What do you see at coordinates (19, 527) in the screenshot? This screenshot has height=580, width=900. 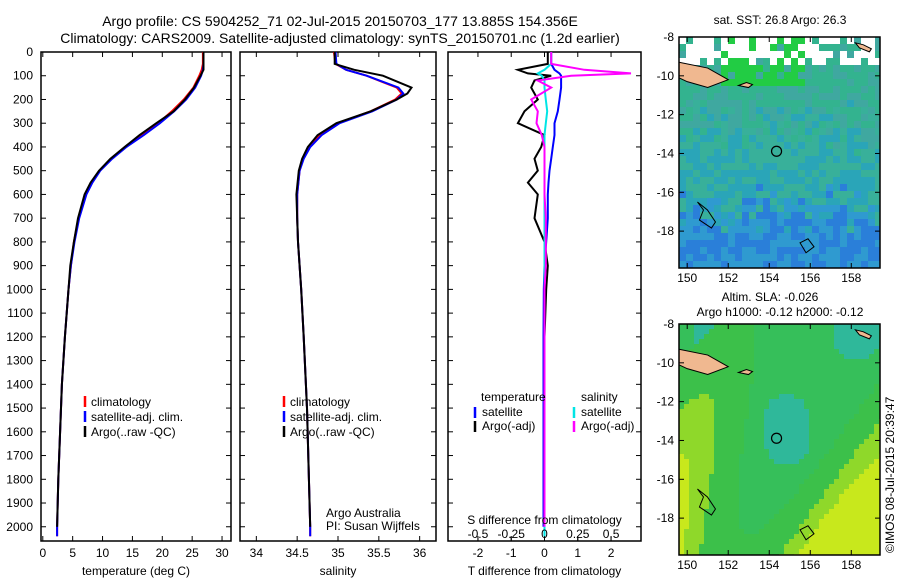 I see `y-tick-label: 2000` at bounding box center [19, 527].